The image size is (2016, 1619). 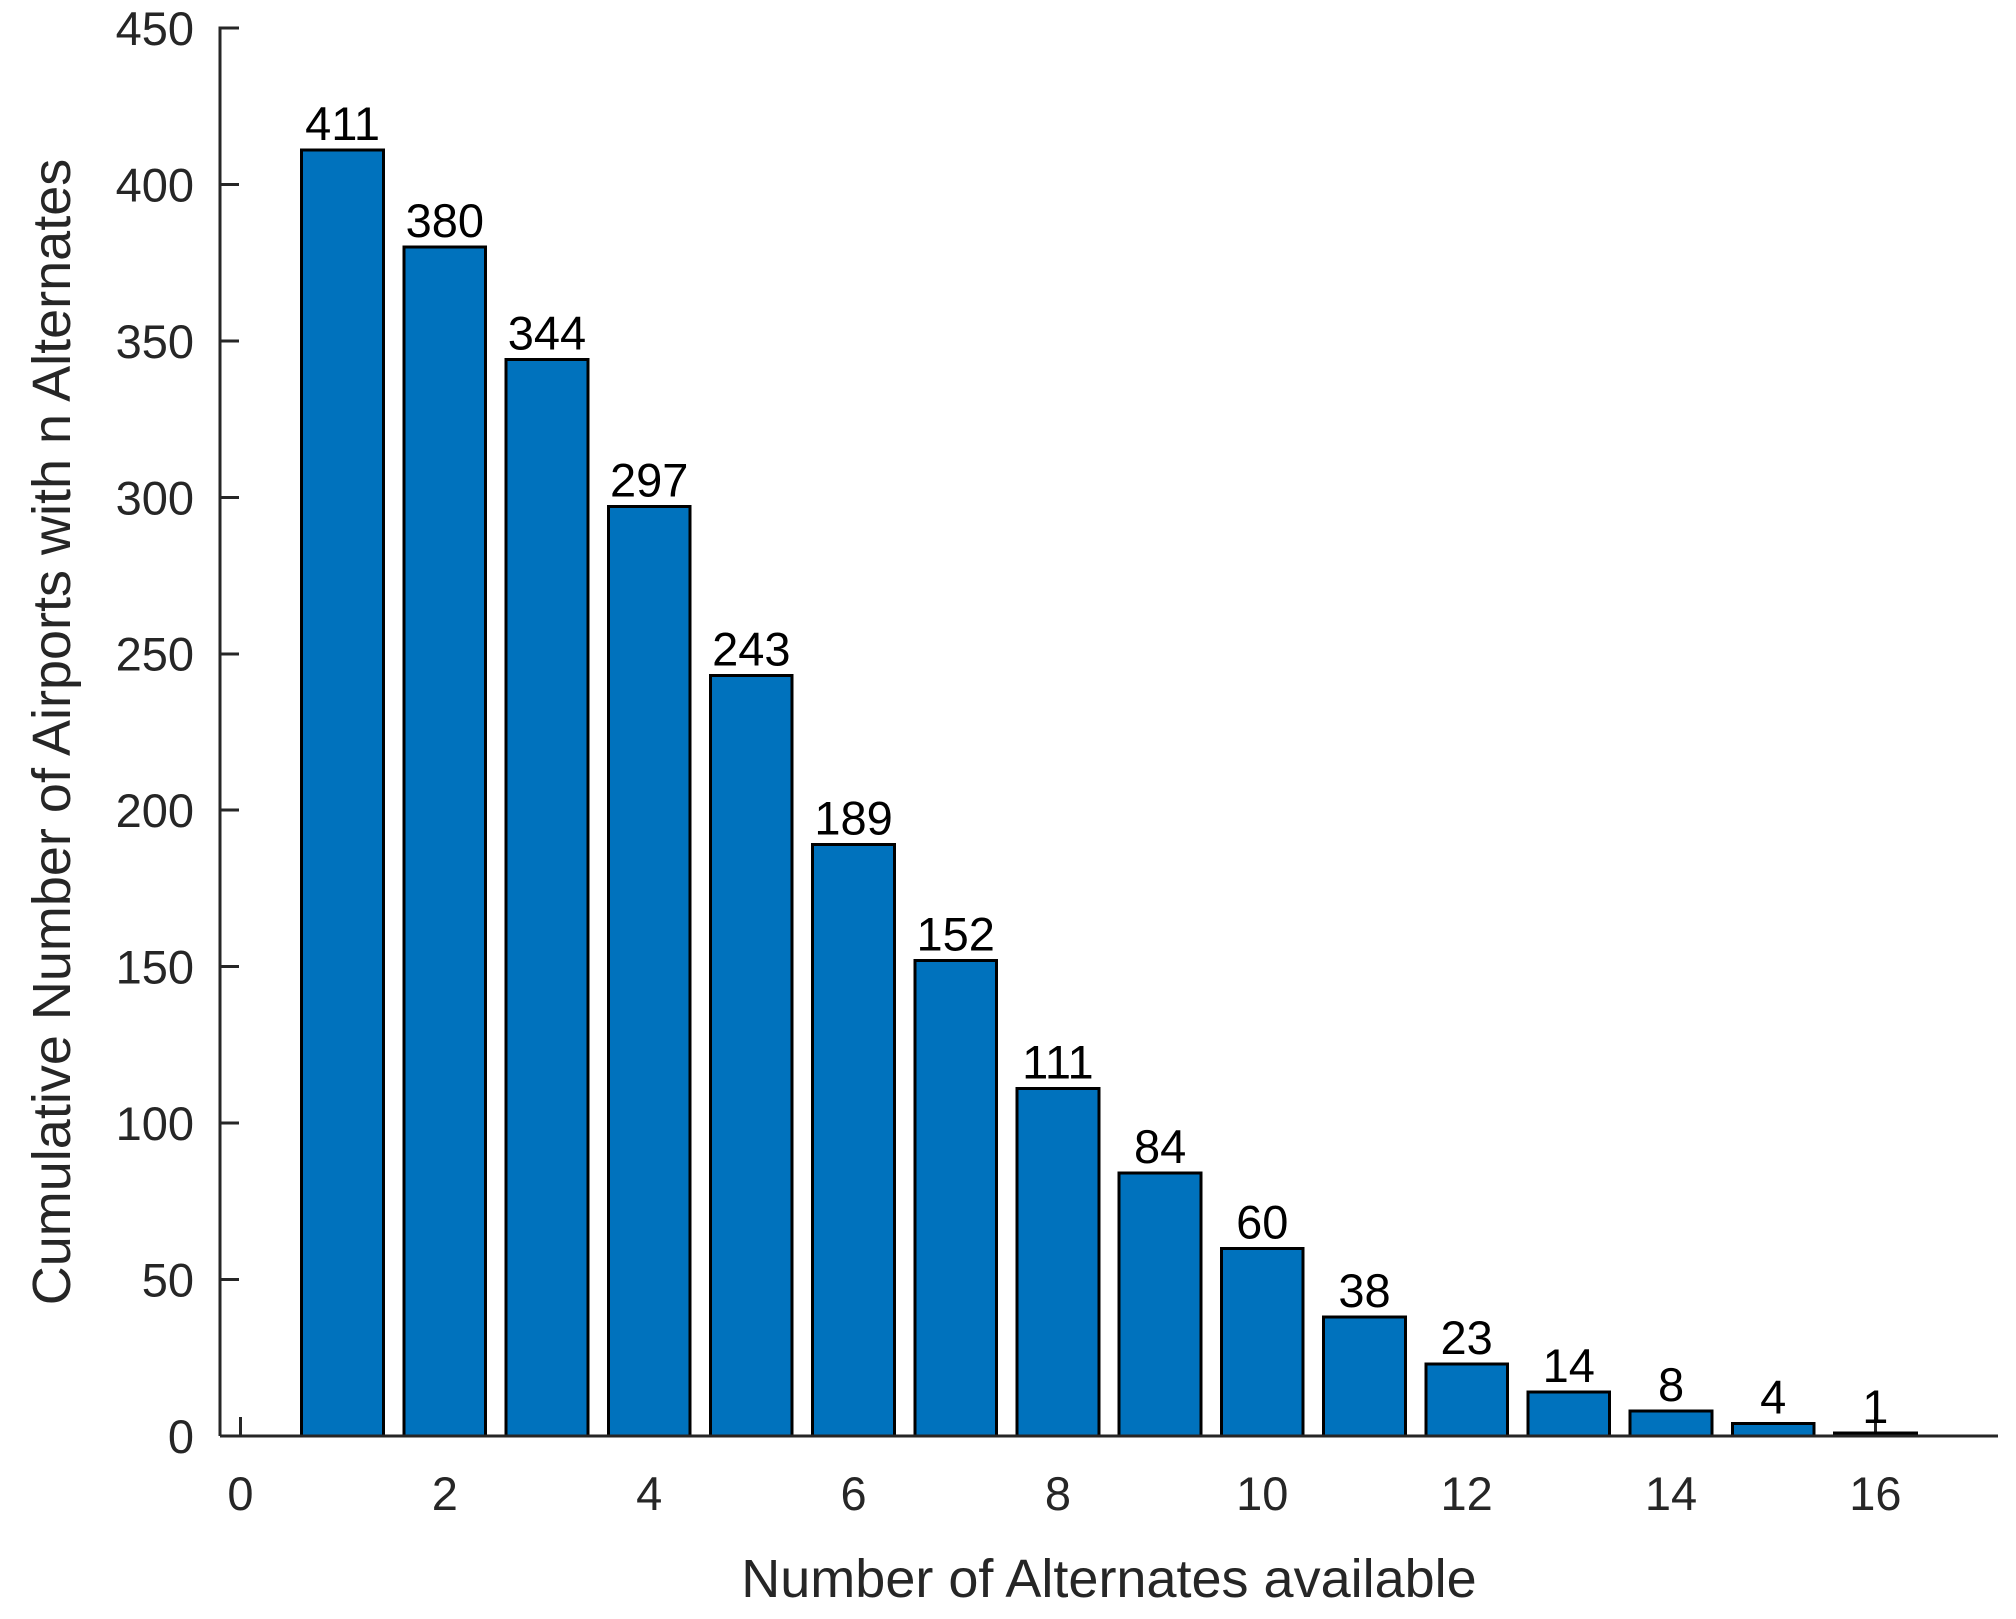 What do you see at coordinates (155, 654) in the screenshot?
I see `y-tick-label: 250` at bounding box center [155, 654].